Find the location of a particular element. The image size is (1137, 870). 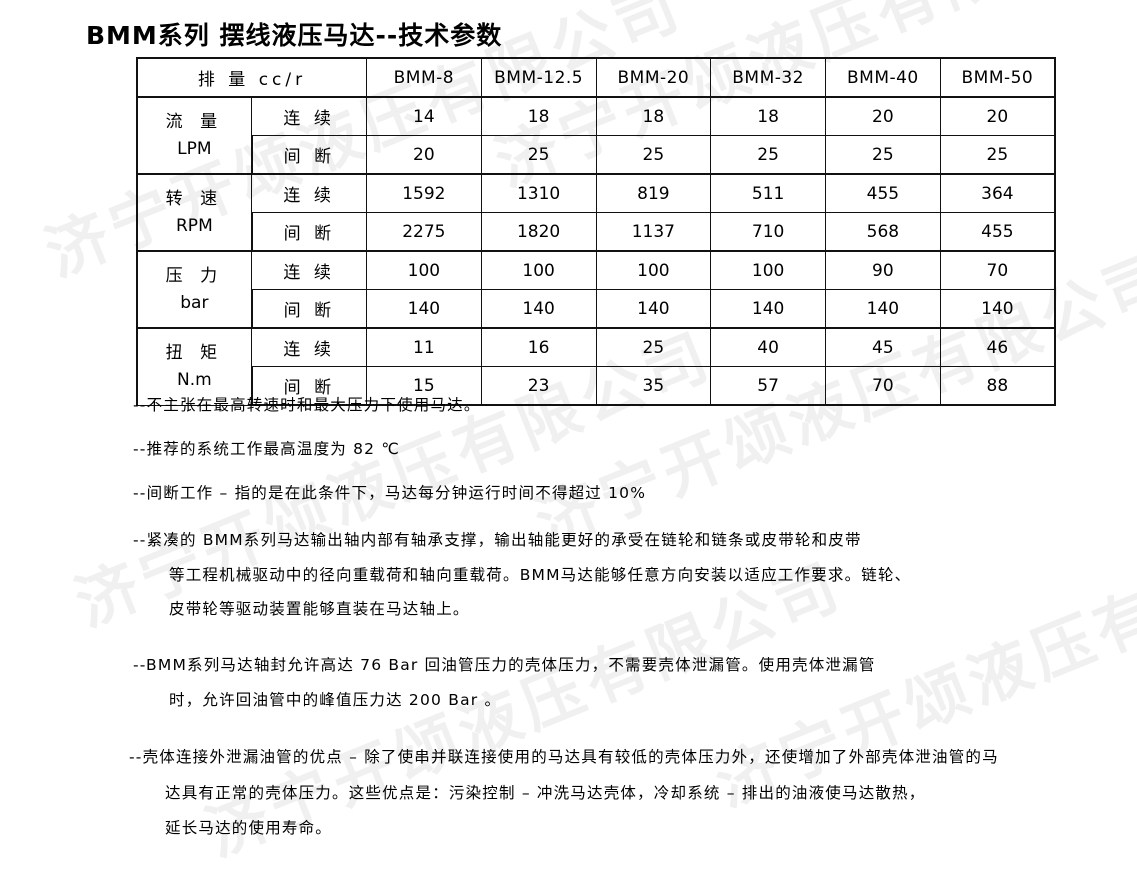

data-cell: 16 is located at coordinates (538, 347).